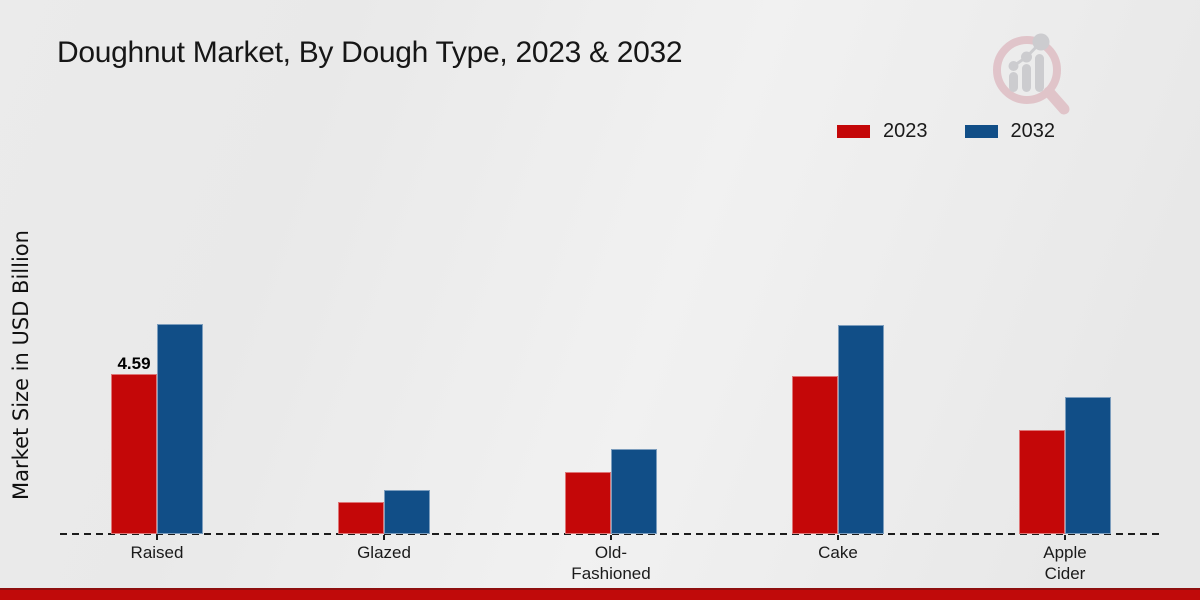 The width and height of the screenshot is (1200, 600). What do you see at coordinates (384, 537) in the screenshot?
I see `x-axis-tick-glazed` at bounding box center [384, 537].